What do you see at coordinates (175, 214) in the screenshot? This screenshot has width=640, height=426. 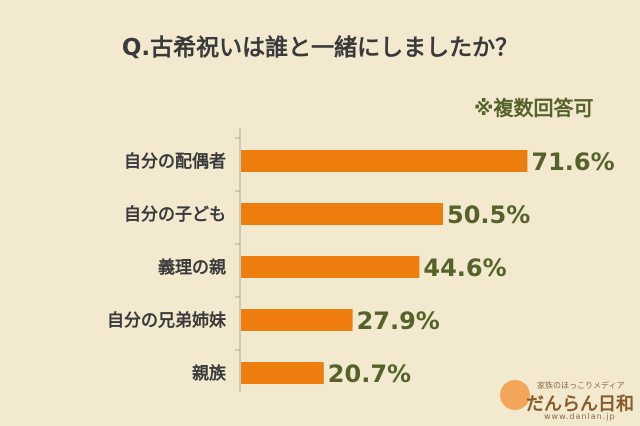 I see `category-label: 自分の子ども` at bounding box center [175, 214].